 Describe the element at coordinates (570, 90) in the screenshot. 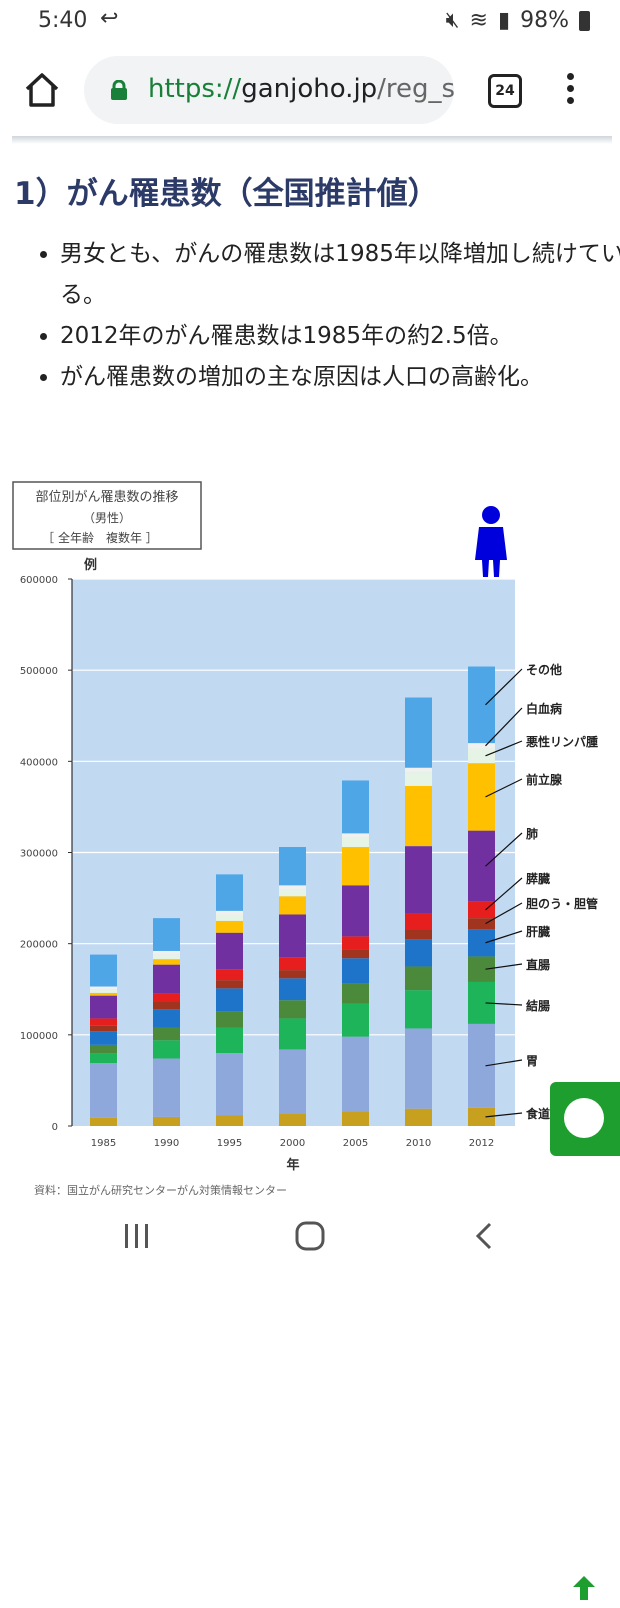

I see `overflow-menu-icon` at that location.